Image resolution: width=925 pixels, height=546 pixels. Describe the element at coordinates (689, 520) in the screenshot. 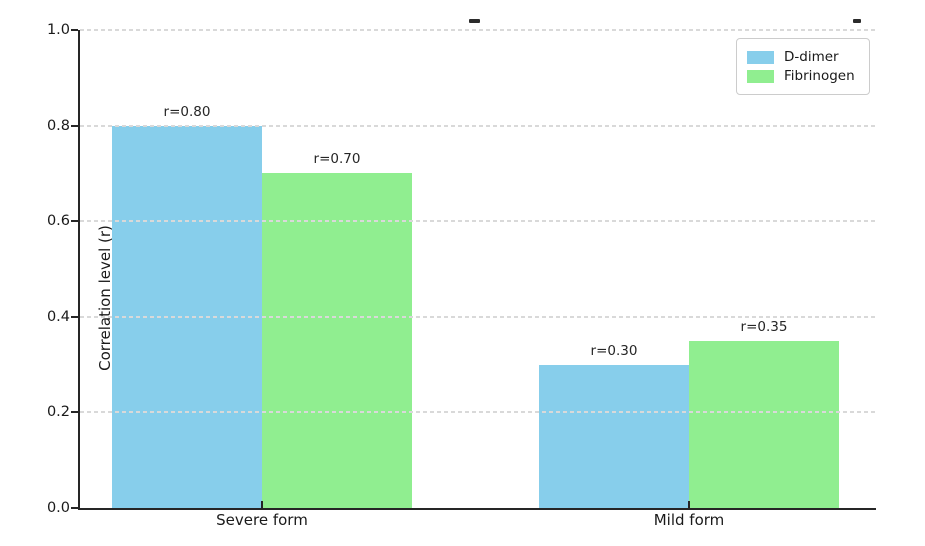

I see `x-category-label: Mild form` at that location.